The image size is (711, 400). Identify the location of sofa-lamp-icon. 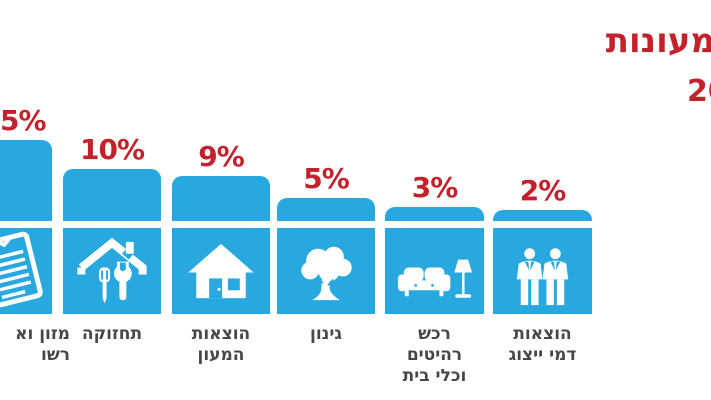
(435, 278).